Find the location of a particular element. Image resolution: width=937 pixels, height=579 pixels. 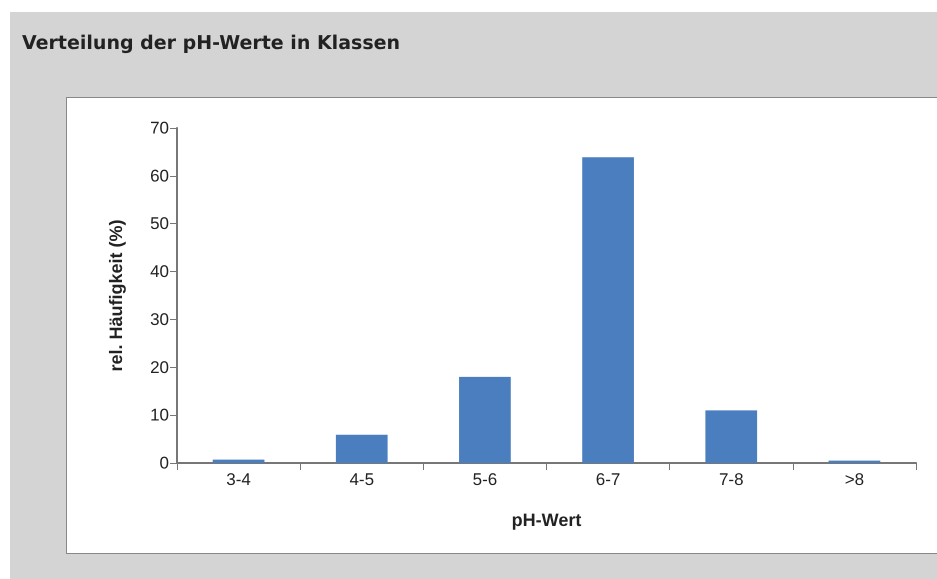

y-tick-label: 60 is located at coordinates (159, 176).